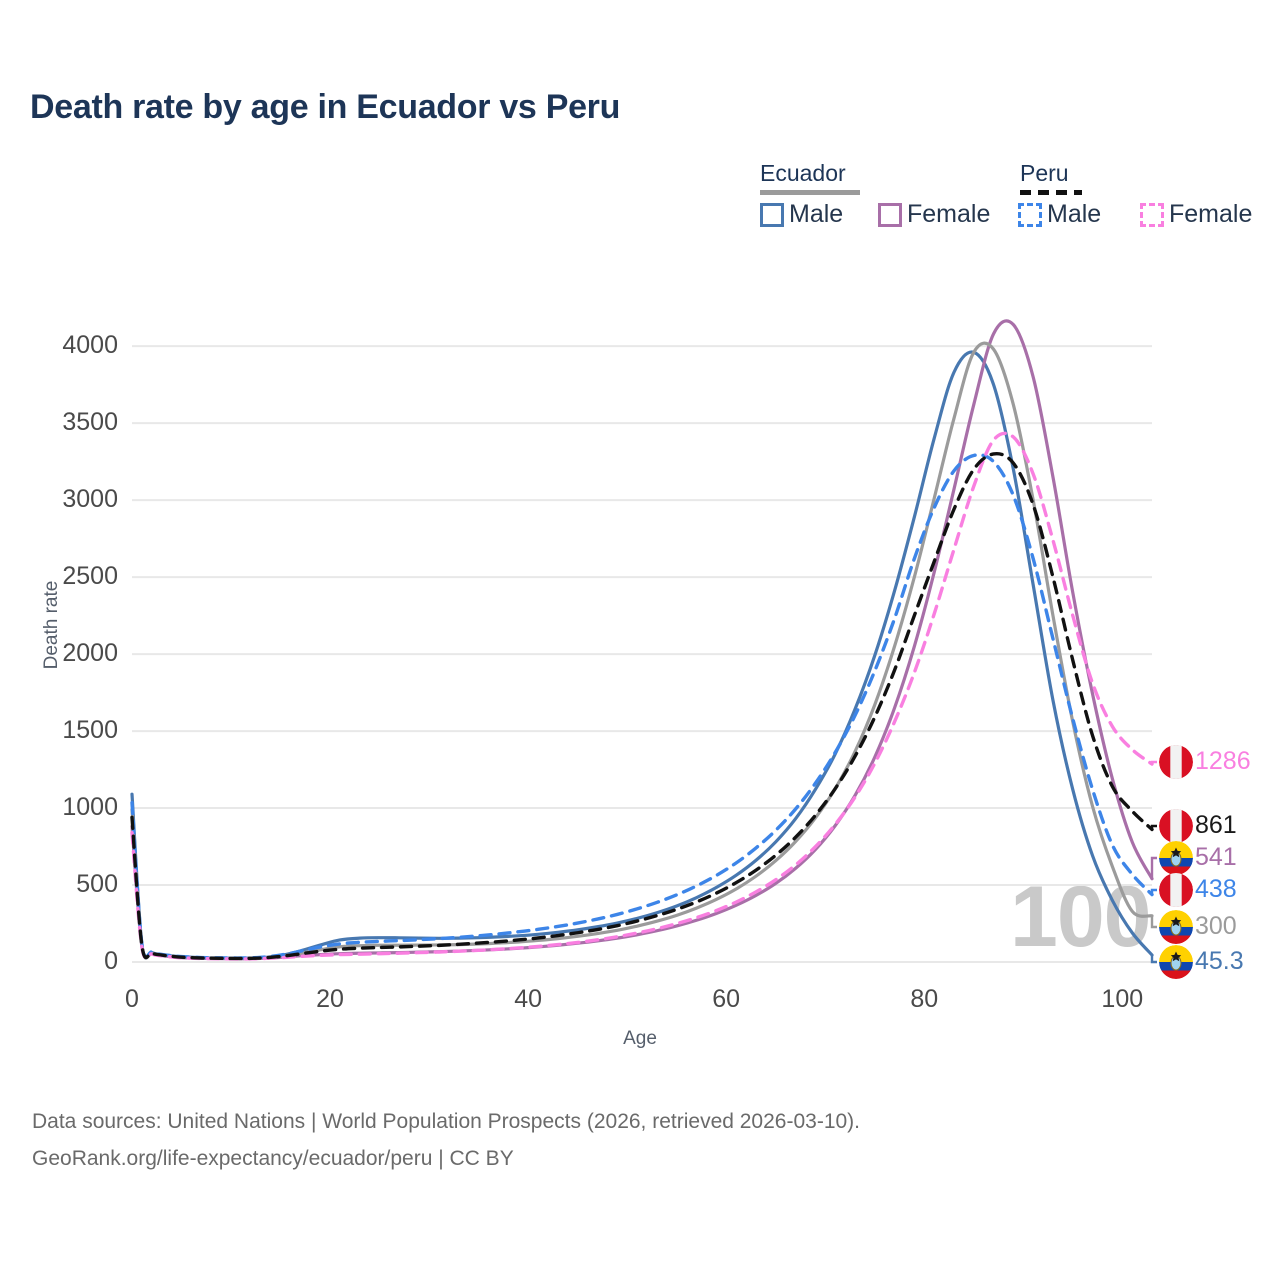 This screenshot has height=1280, width=1280. What do you see at coordinates (90, 499) in the screenshot?
I see `y-axis-tick: 3000` at bounding box center [90, 499].